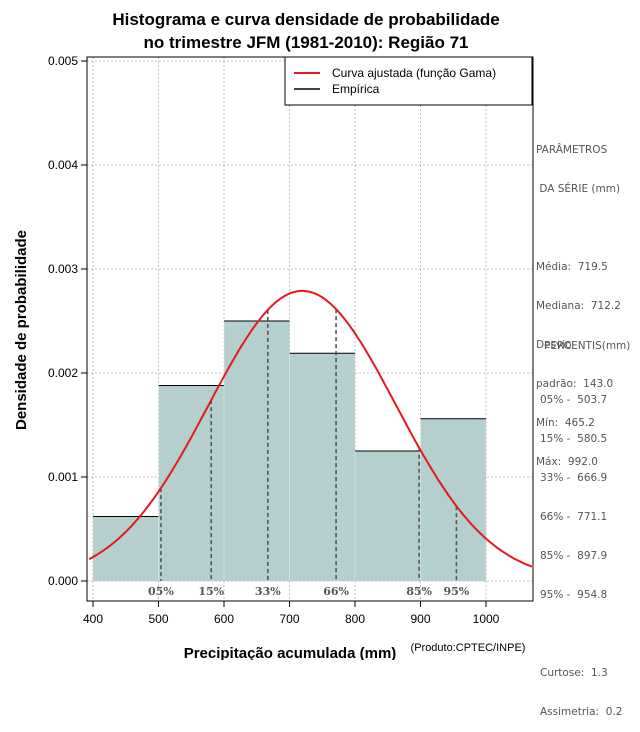 The height and width of the screenshot is (732, 640). I want to click on y-tick-label: 0.005, so click(63, 61).